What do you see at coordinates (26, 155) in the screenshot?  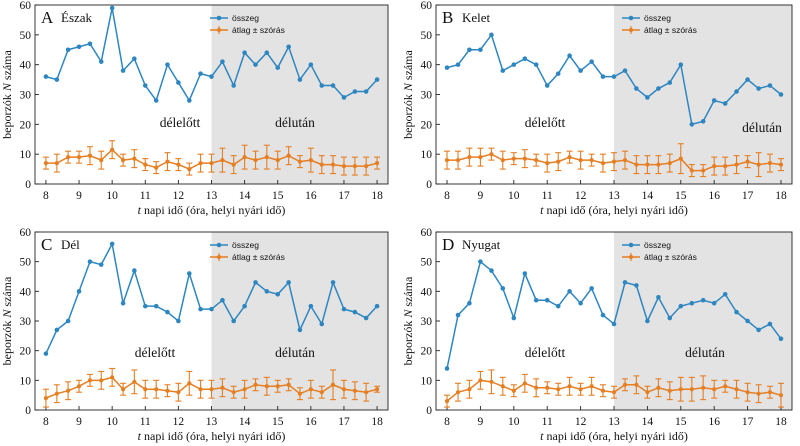 I see `y-tick-label: 10` at bounding box center [26, 155].